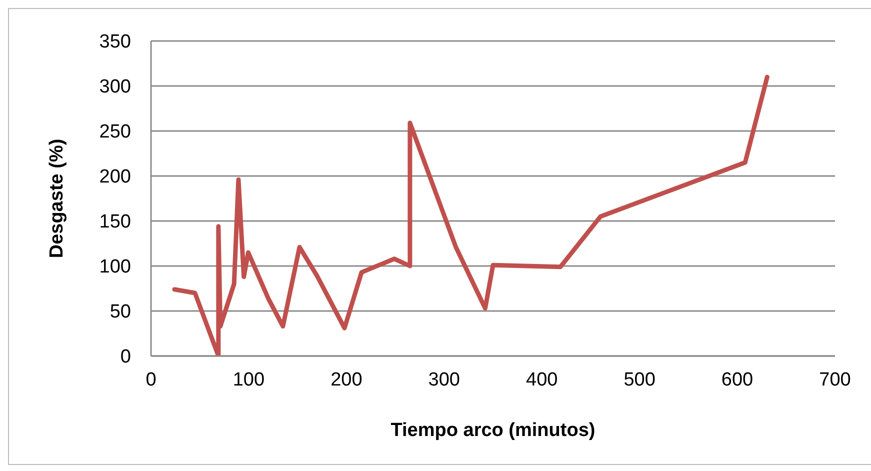  Describe the element at coordinates (737, 379) in the screenshot. I see `x-tick-label: 600` at that location.